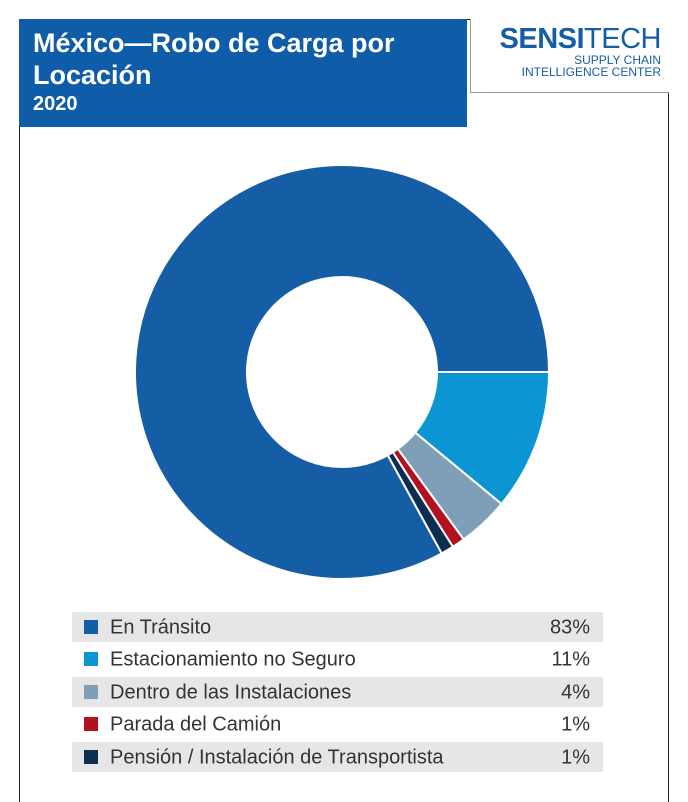 The width and height of the screenshot is (688, 802). Describe the element at coordinates (214, 59) in the screenshot. I see `chart-title: México—Robo de Carga por Locación` at that location.